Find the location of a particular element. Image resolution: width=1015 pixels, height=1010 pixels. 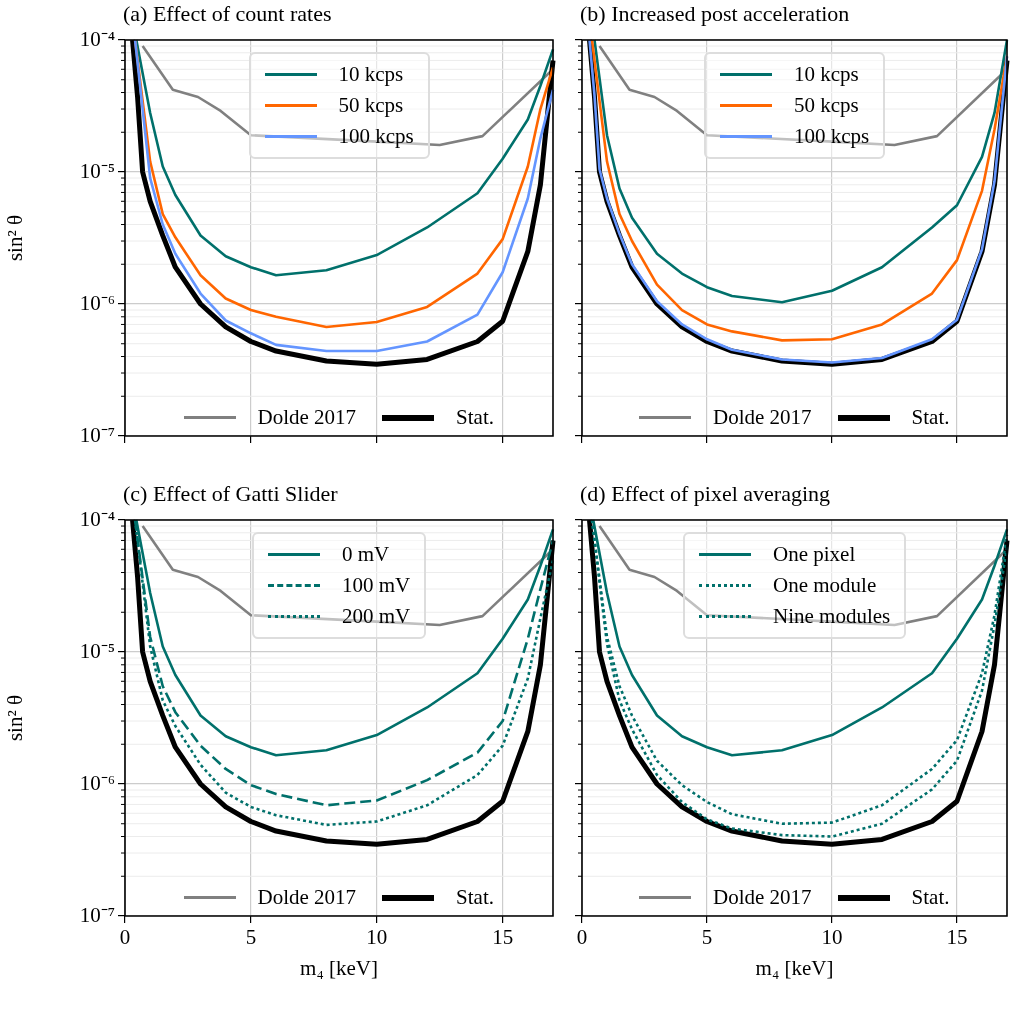

legend-label: 0 mV is located at coordinates (366, 554).